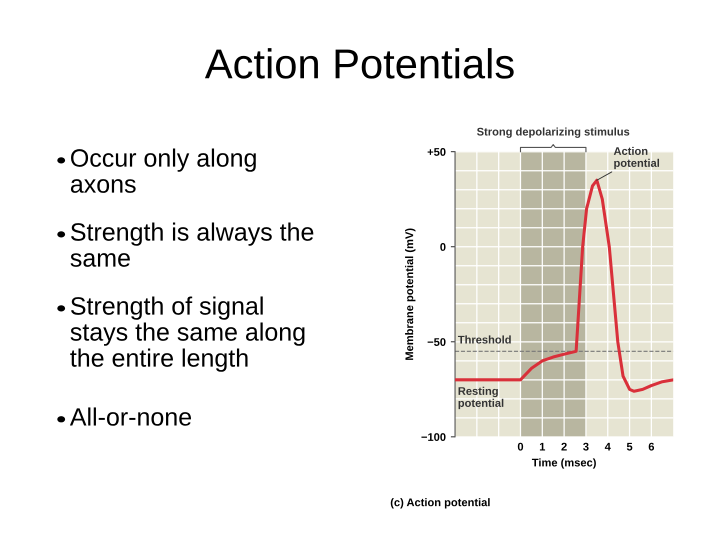  Describe the element at coordinates (564, 446) in the screenshot. I see `x-tick-label: 2` at that location.